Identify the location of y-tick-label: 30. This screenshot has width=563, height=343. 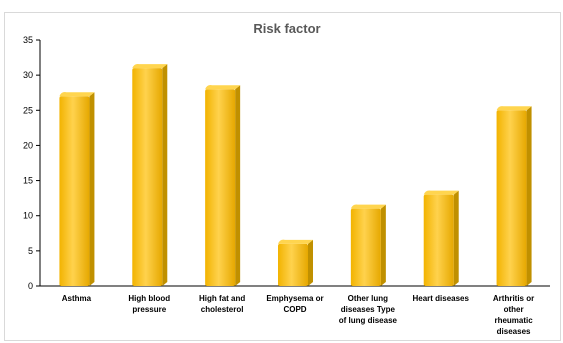
(28, 75).